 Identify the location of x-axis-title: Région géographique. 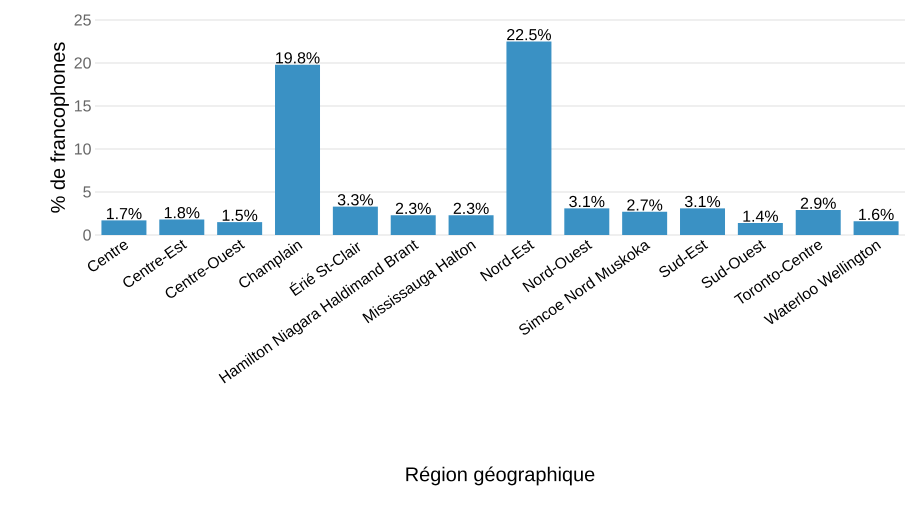
(500, 476).